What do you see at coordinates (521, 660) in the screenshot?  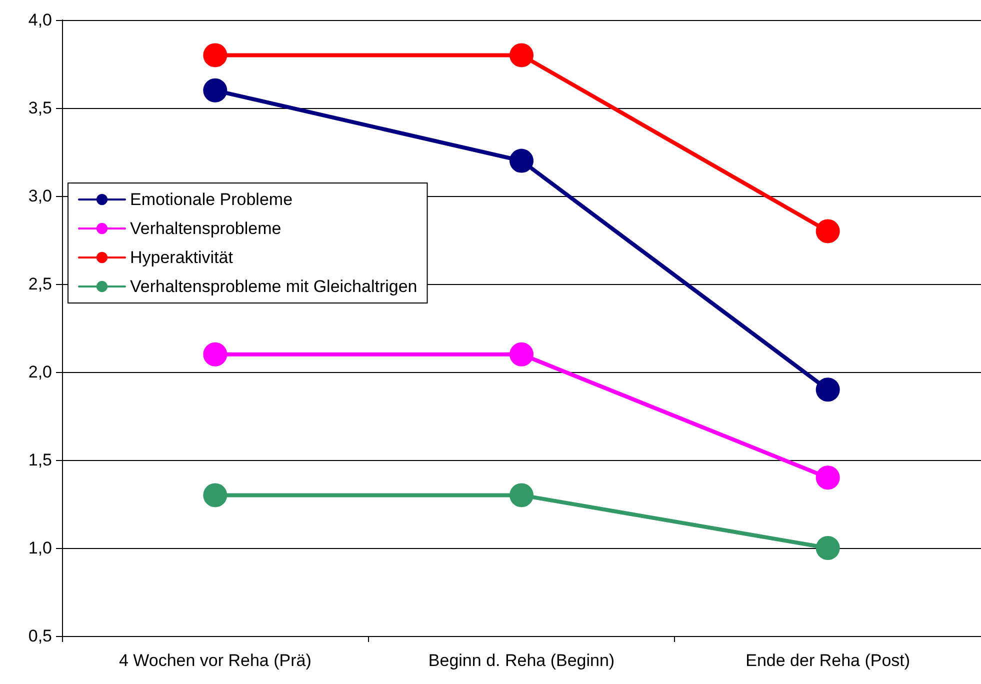 I see `x-tick-label: Beginn d. Reha (Beginn)` at bounding box center [521, 660].